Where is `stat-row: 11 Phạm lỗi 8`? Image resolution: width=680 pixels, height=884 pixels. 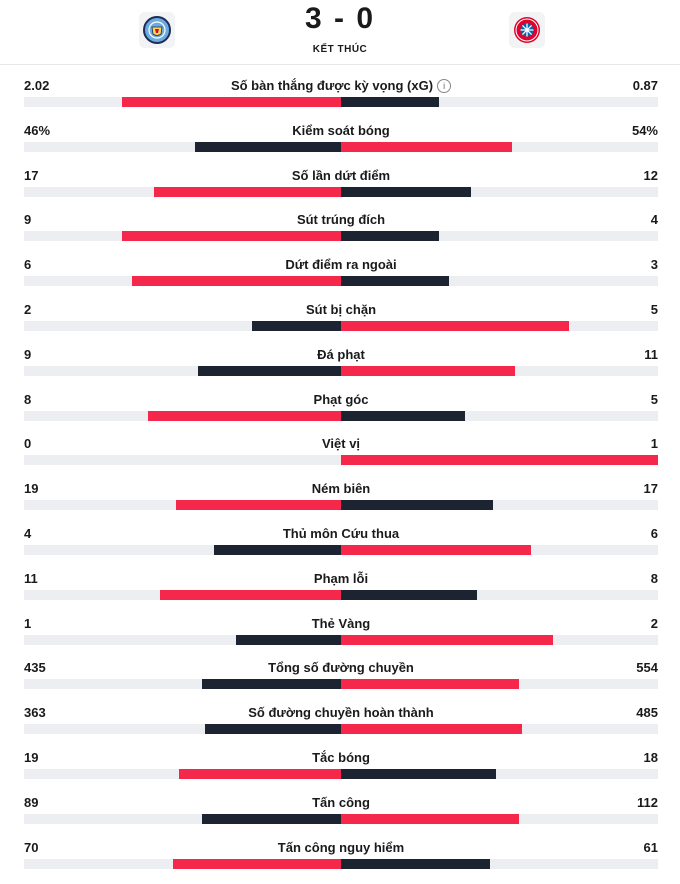
stat-row: 11 Phạm lỗi 8 is located at coordinates (341, 593).